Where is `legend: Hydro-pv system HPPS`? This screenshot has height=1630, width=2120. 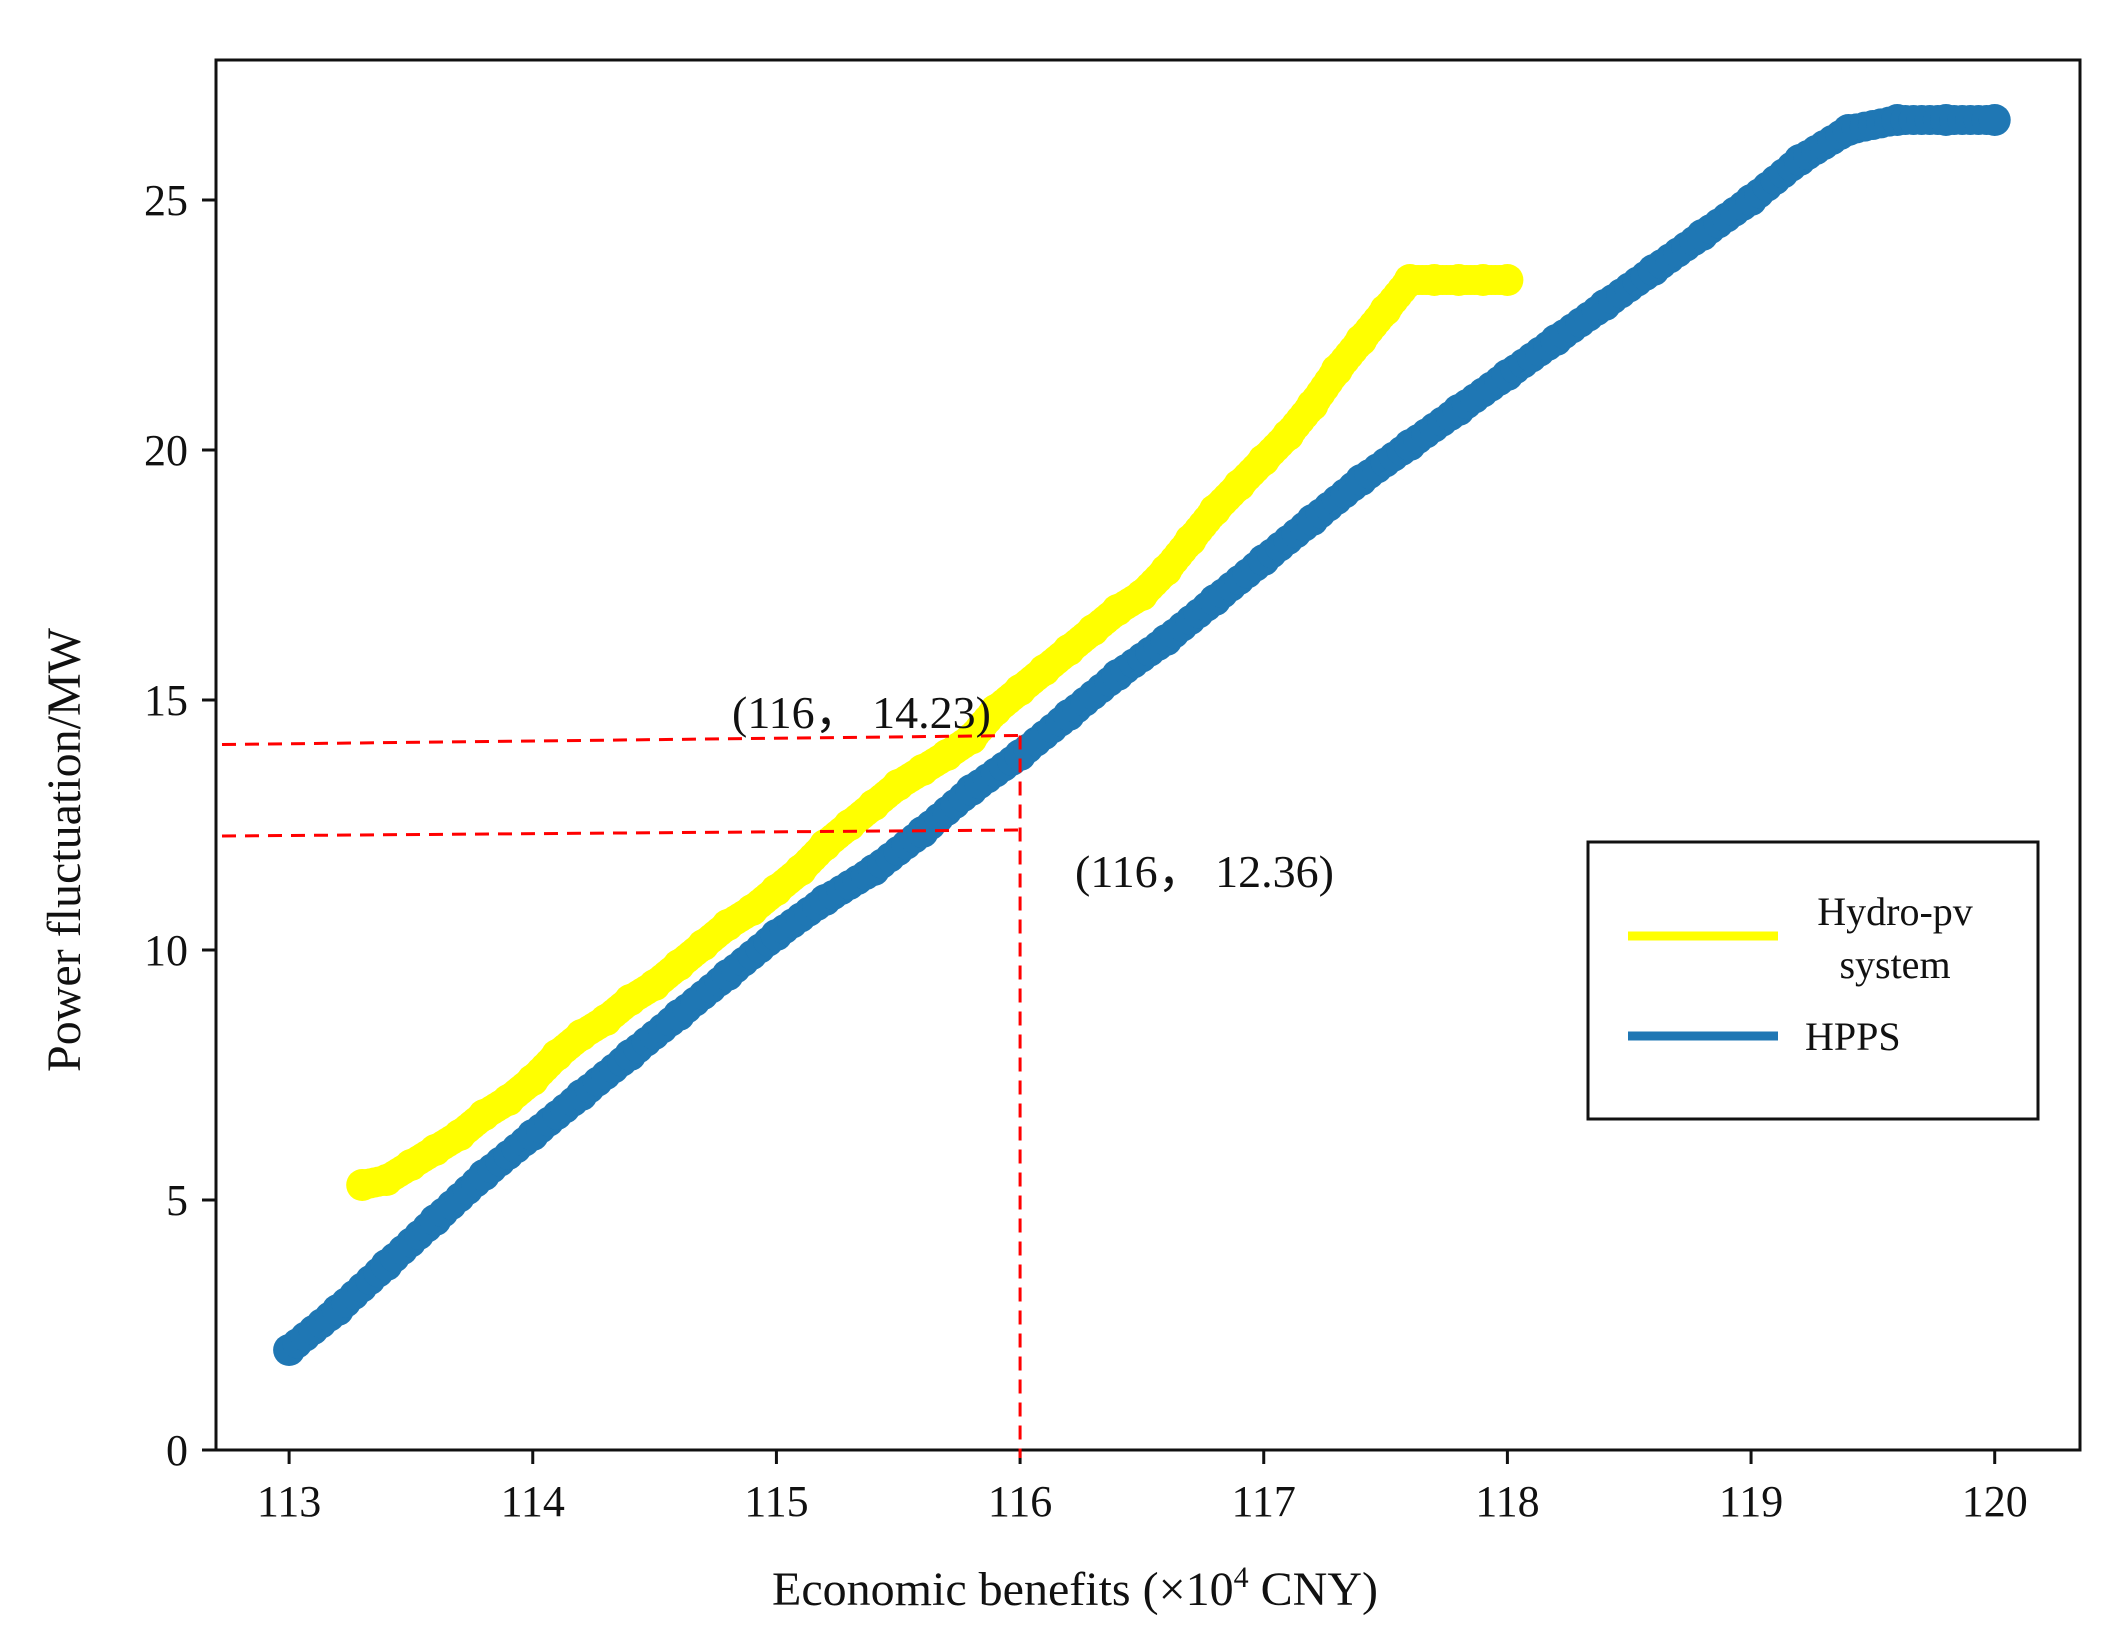
legend: Hydro-pv system HPPS is located at coordinates (1813, 980).